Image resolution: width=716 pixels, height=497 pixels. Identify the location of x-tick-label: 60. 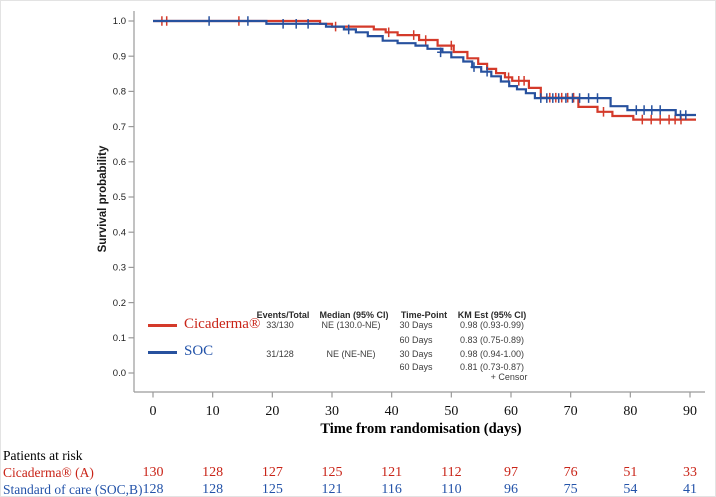
(511, 411).